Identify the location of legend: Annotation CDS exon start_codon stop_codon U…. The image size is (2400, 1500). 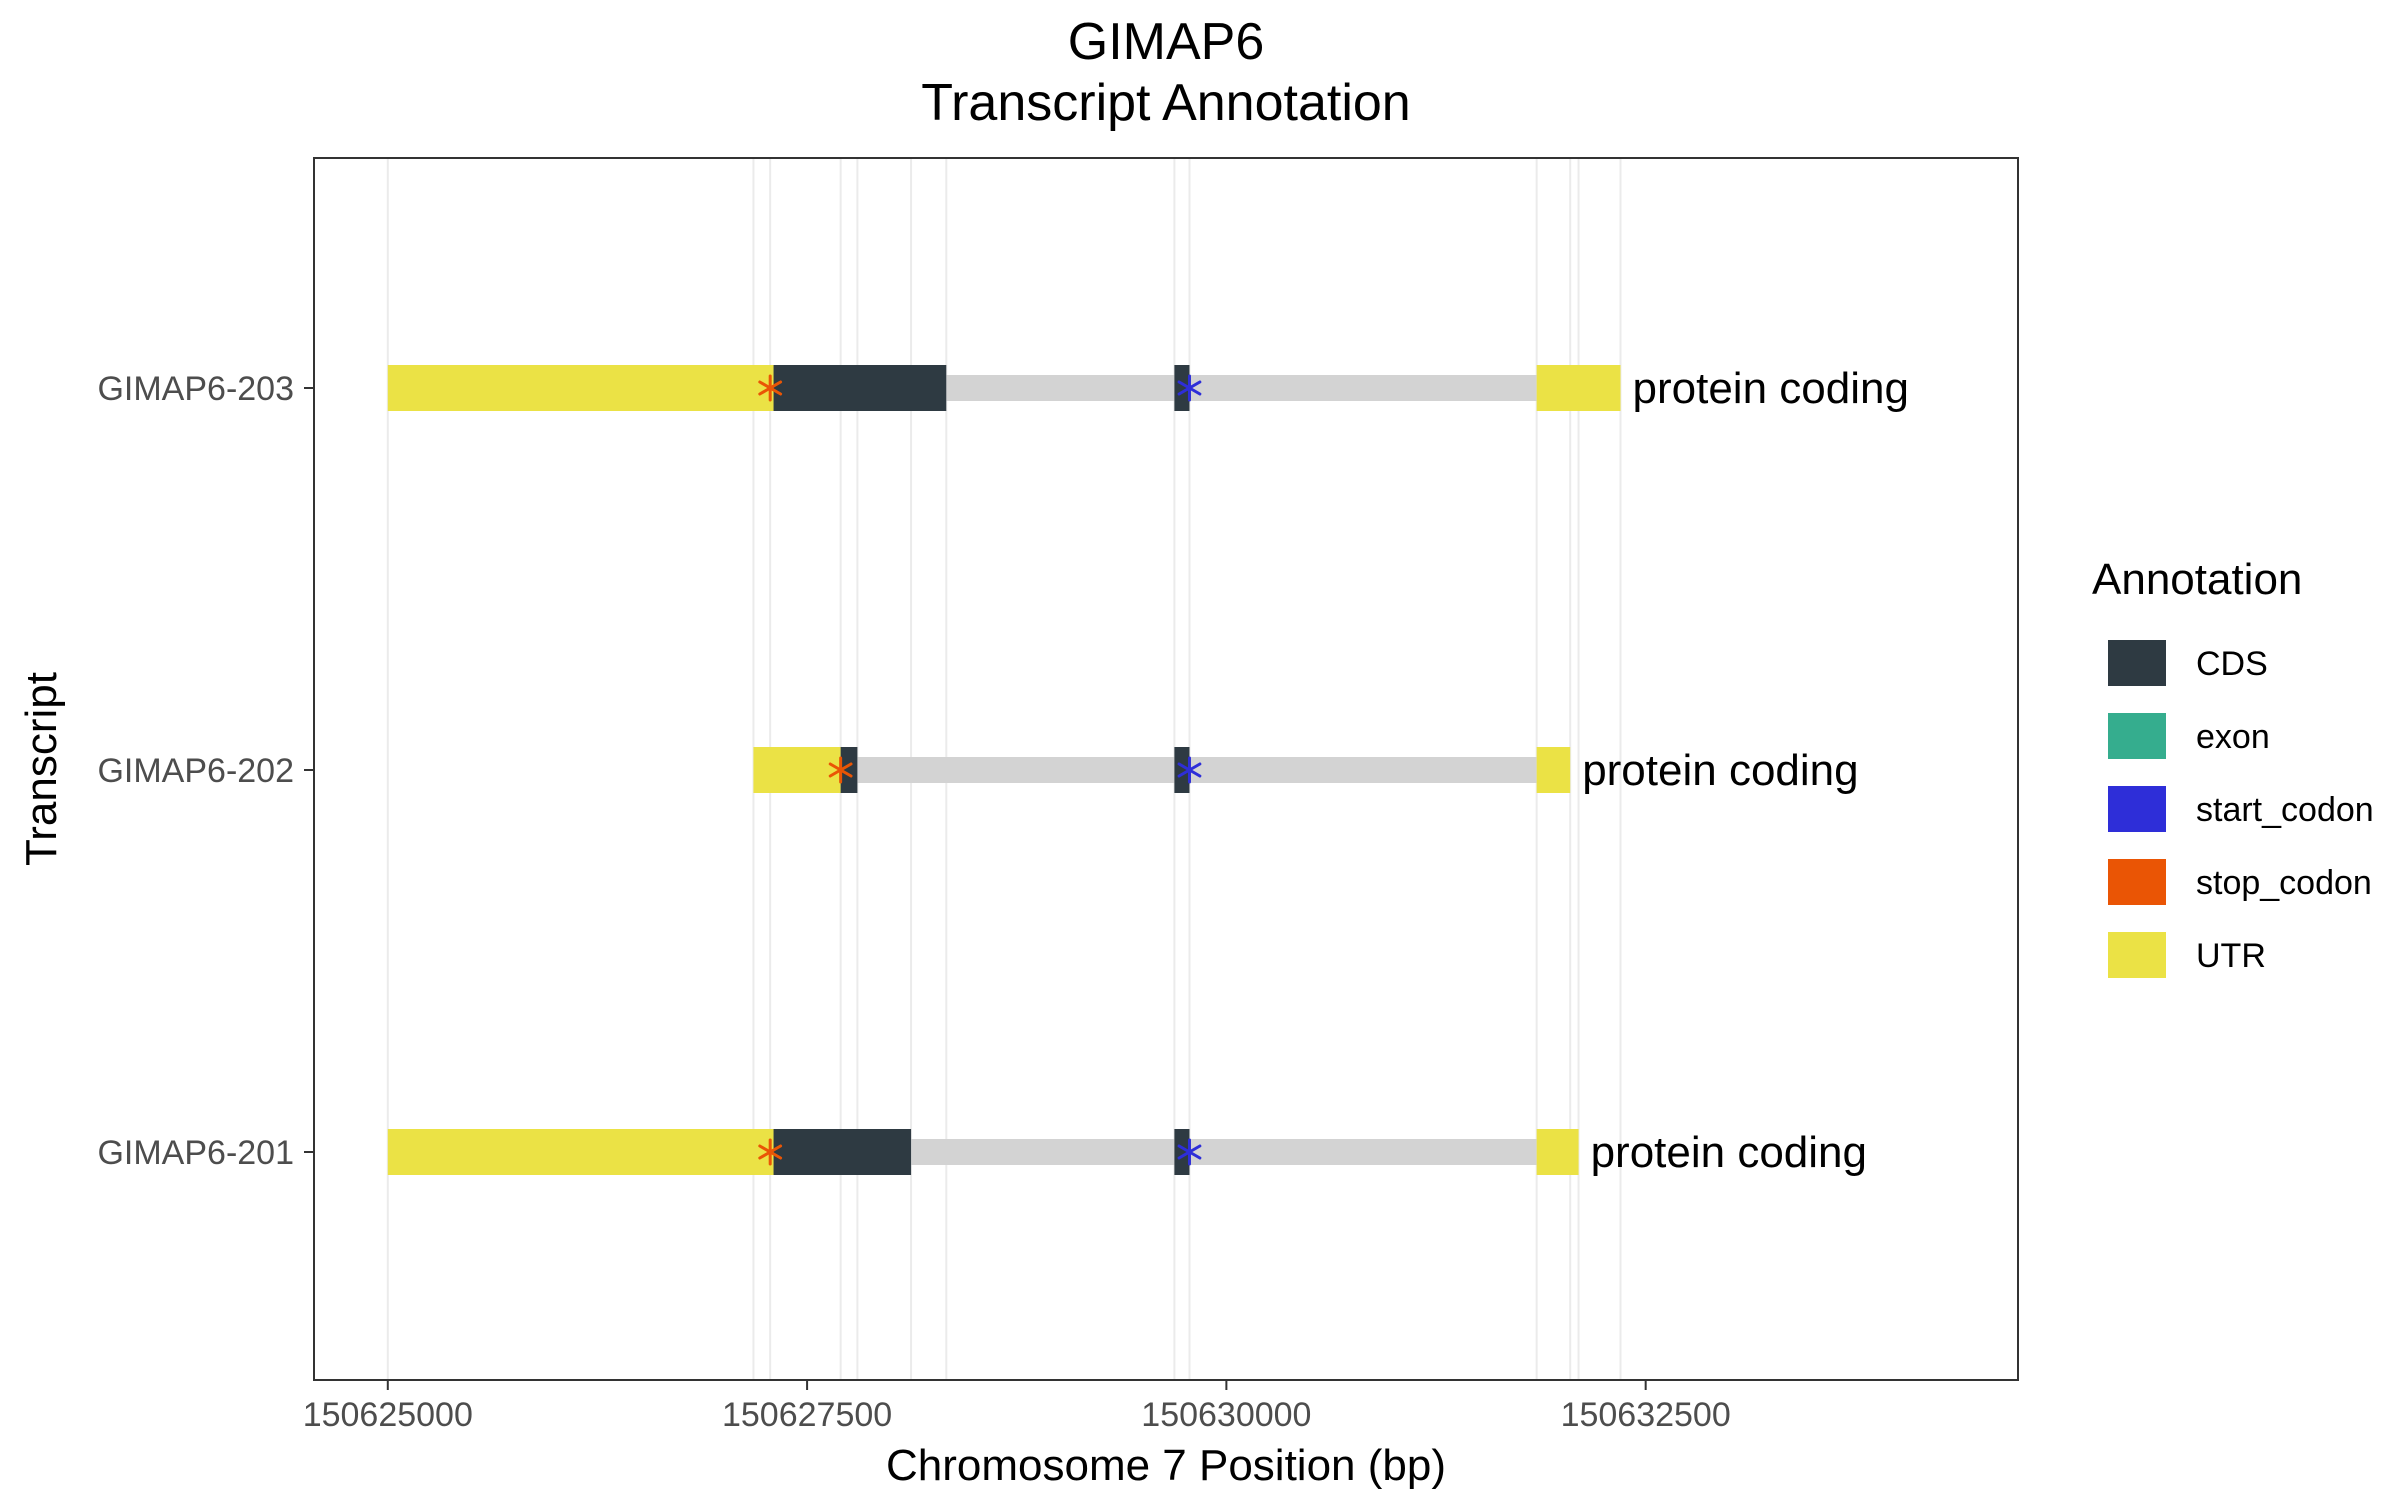
(2233, 766).